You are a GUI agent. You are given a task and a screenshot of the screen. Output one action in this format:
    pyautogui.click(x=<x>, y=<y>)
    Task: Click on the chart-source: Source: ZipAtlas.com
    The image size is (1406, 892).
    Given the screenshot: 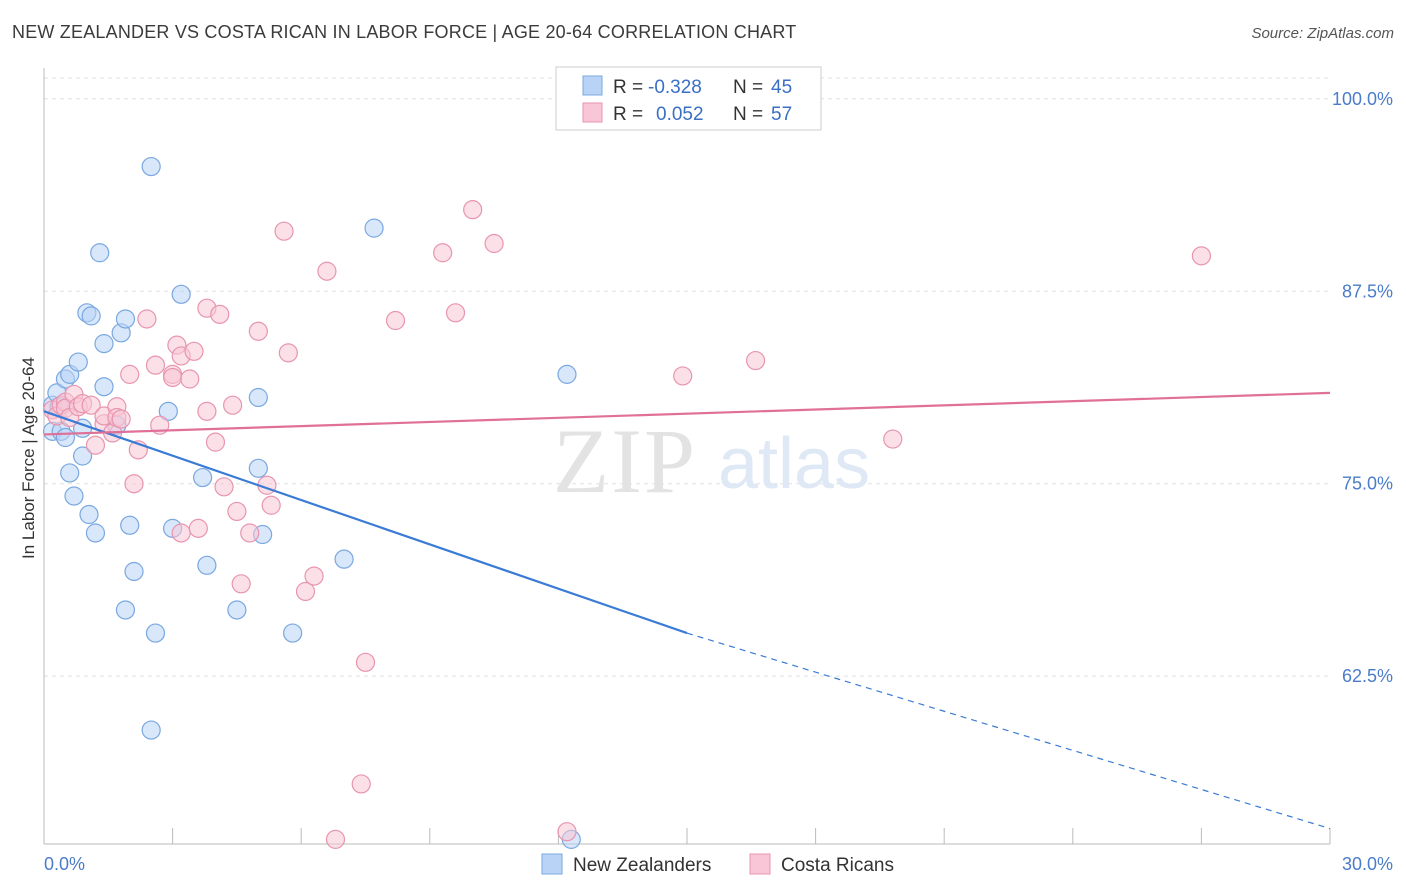 What is the action you would take?
    pyautogui.click(x=1322, y=33)
    